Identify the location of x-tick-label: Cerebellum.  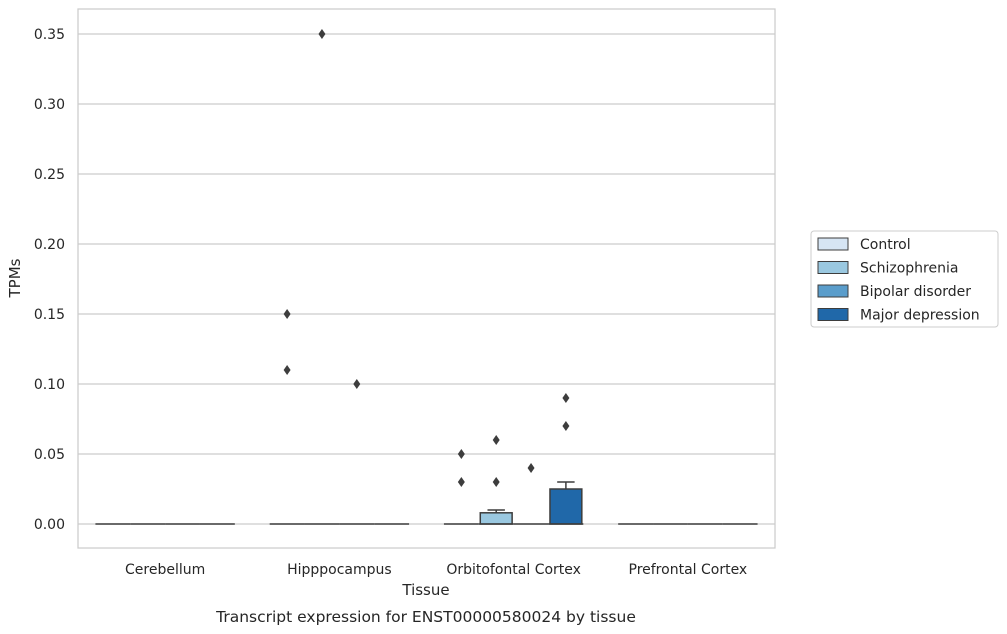
(165, 570).